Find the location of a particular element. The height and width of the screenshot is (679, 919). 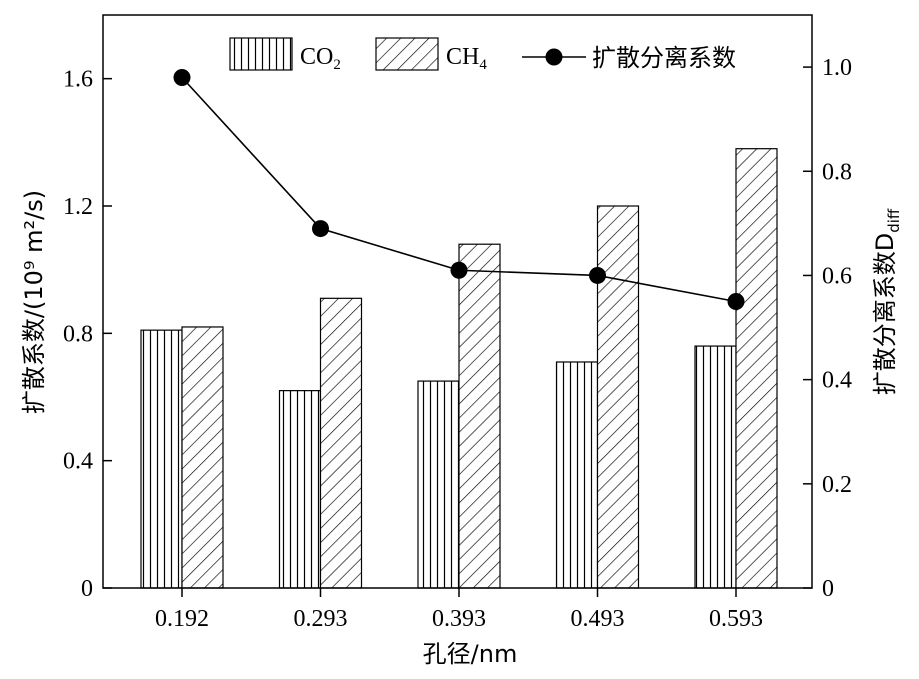

legend-marker-separation is located at coordinates (554, 57).